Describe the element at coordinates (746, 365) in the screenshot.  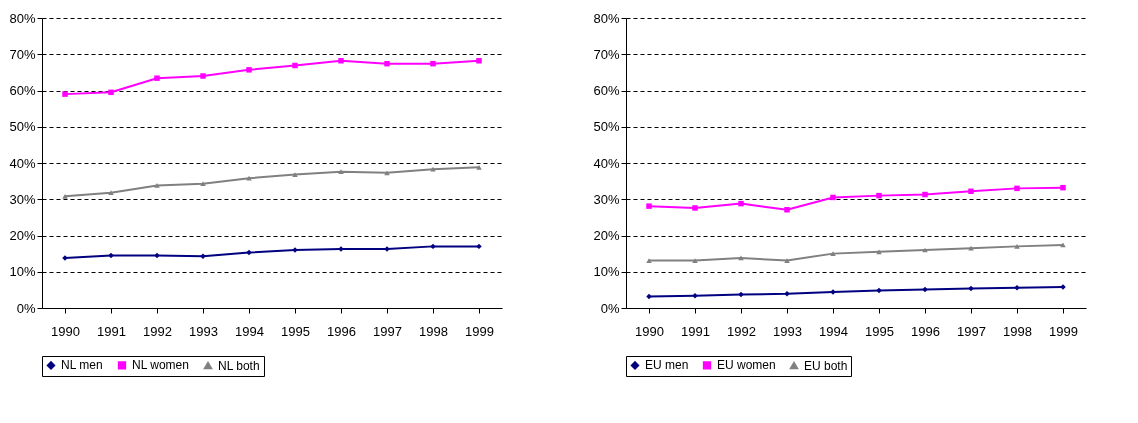
I see `legend-label: EU women` at that location.